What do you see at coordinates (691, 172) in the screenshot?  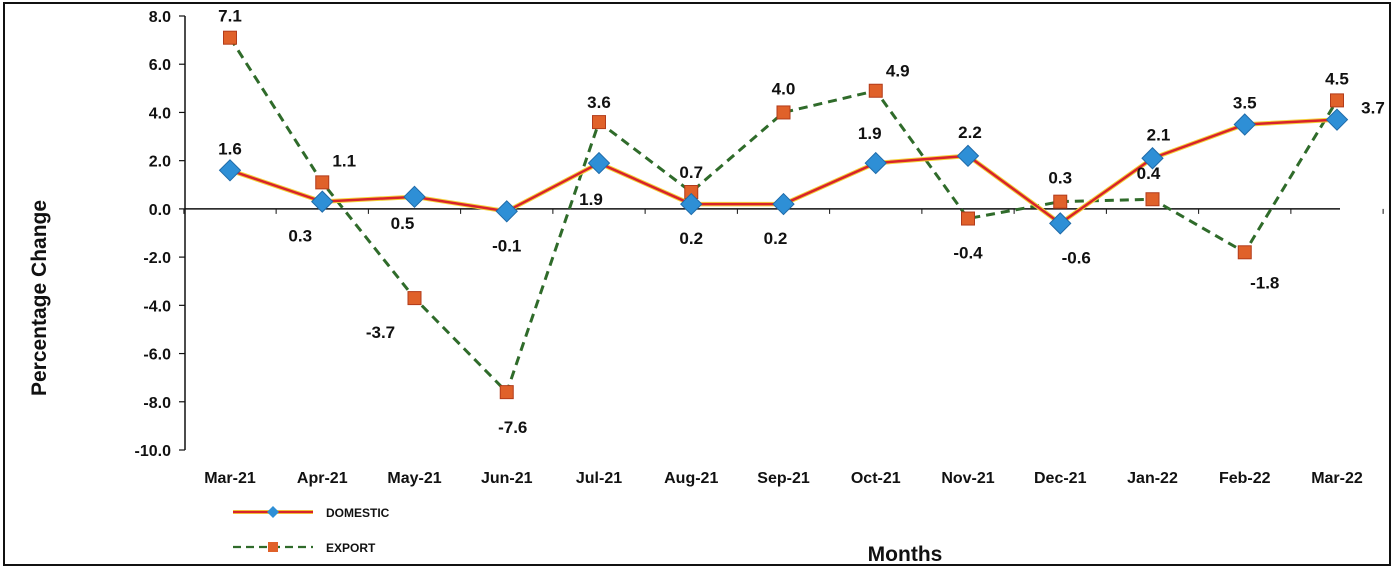 I see `export-data-label: 0.7` at bounding box center [691, 172].